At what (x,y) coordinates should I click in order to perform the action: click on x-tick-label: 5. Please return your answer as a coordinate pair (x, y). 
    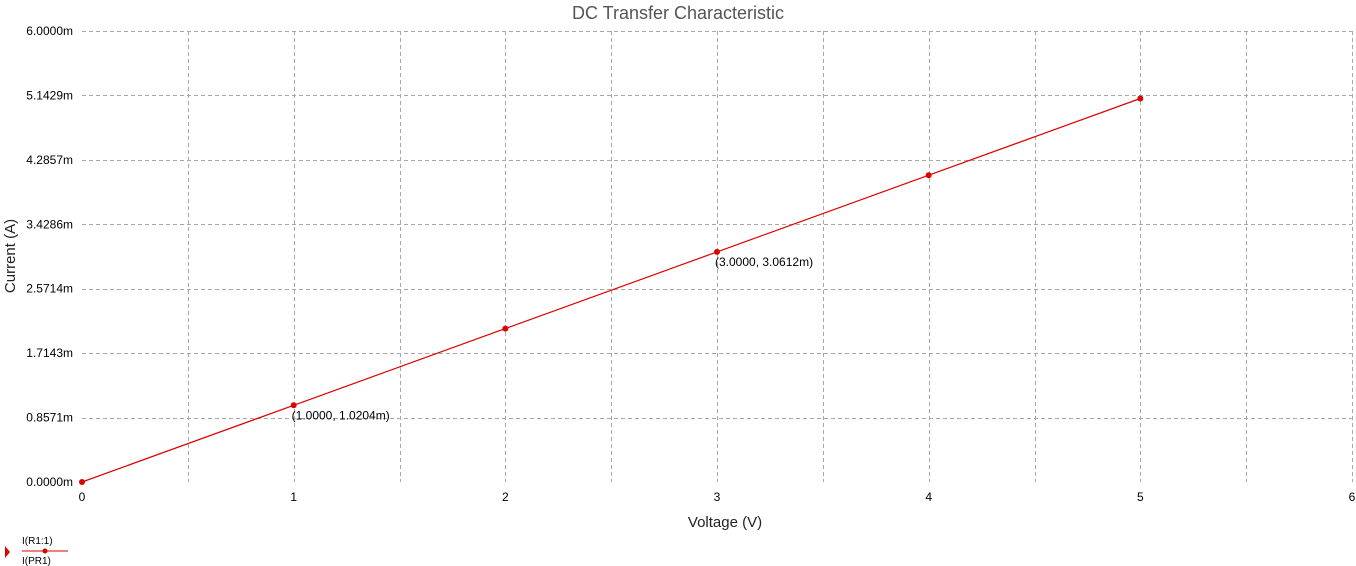
    Looking at the image, I should click on (1140, 497).